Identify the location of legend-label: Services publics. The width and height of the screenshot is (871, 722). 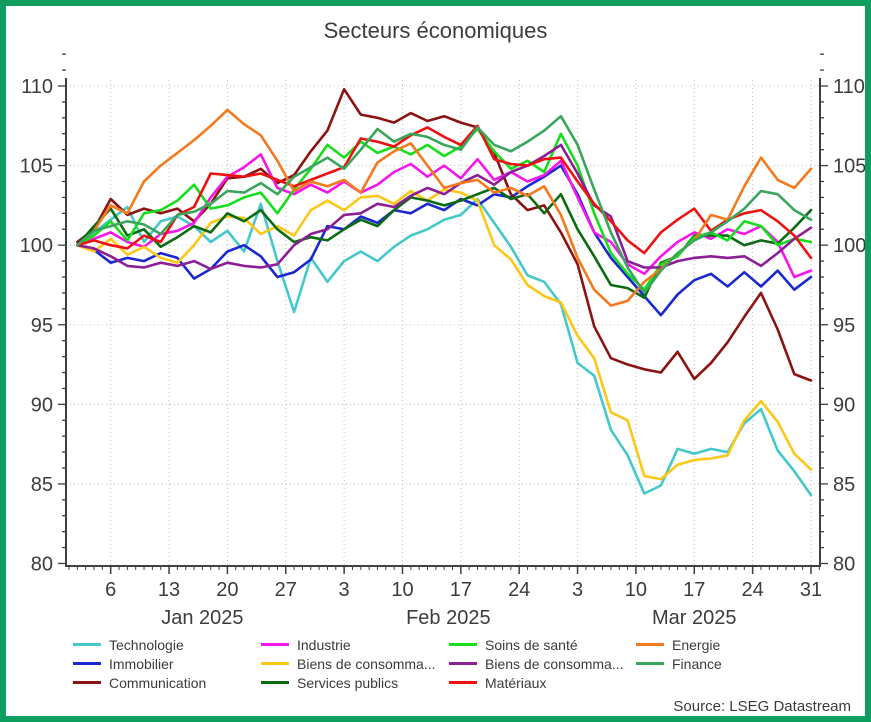
(348, 682).